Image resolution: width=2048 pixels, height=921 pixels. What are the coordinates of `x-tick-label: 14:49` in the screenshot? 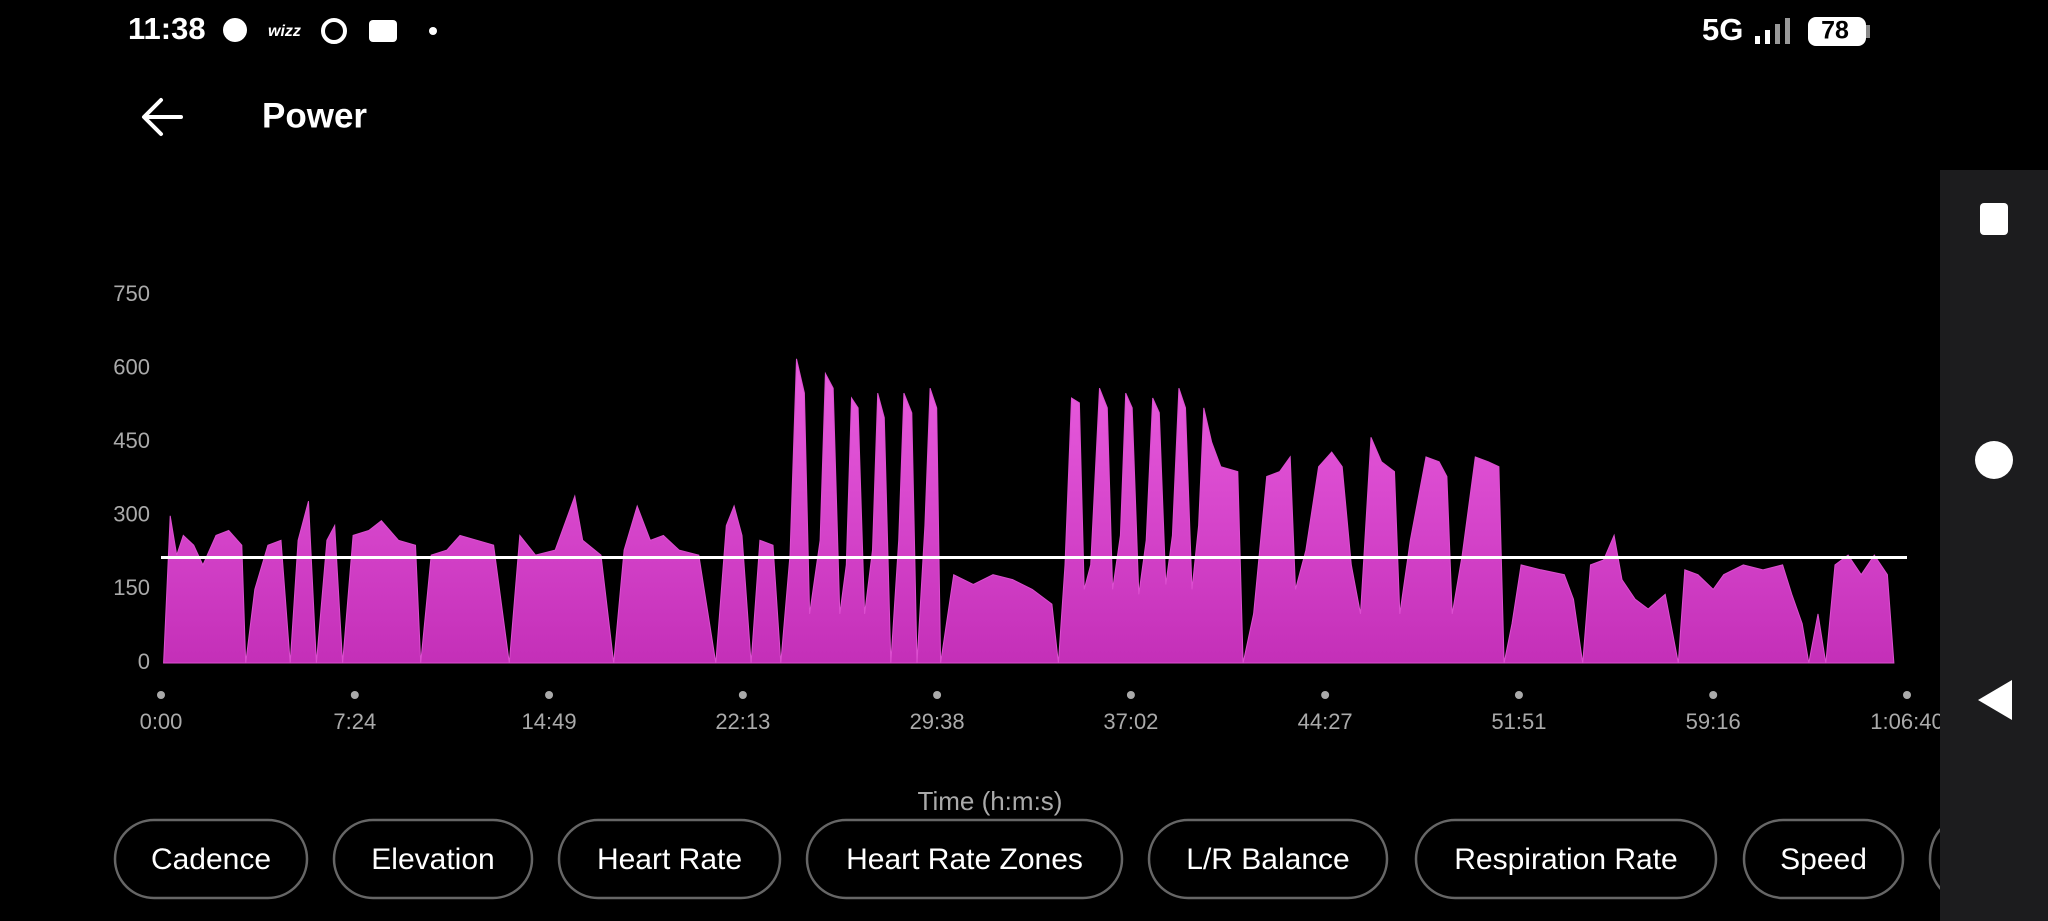 It's located at (549, 721).